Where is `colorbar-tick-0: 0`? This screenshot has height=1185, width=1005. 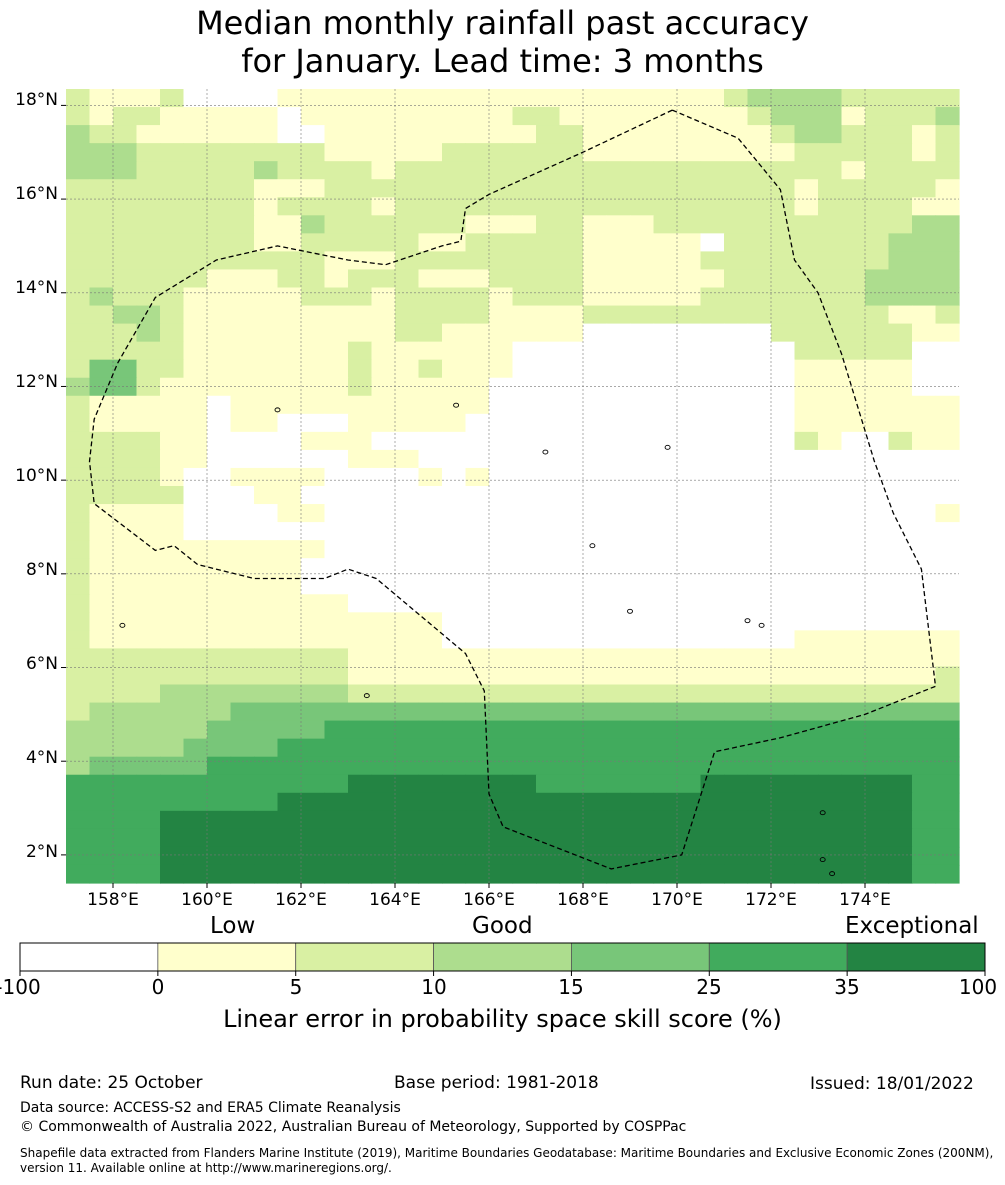
colorbar-tick-0: 0 is located at coordinates (158, 987).